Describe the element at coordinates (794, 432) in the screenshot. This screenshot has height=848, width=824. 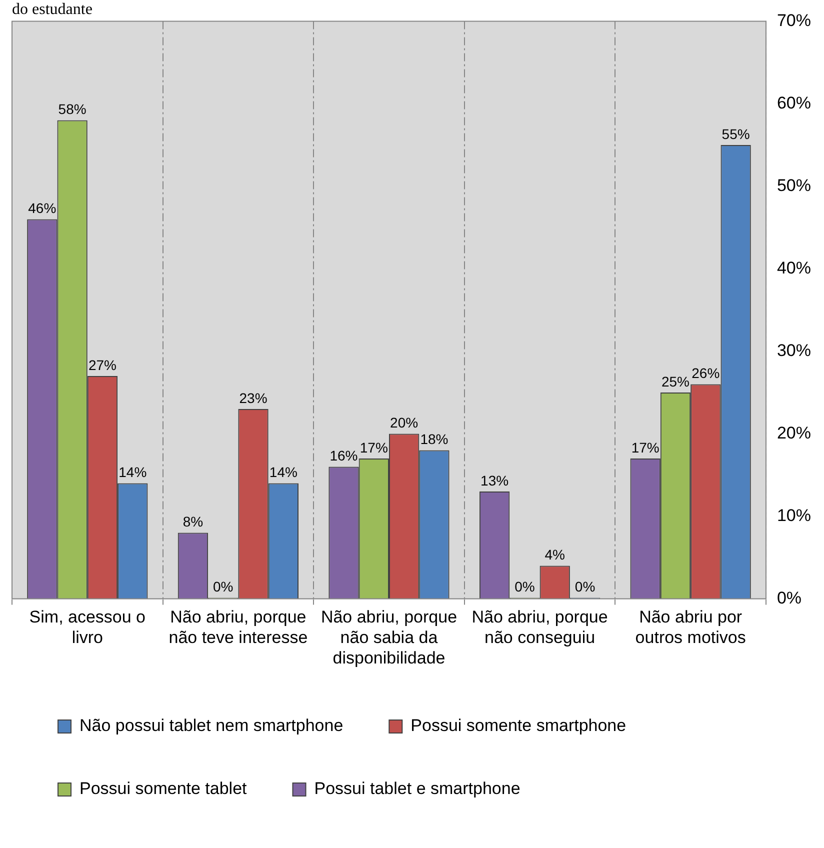
I see `y-tick-label: 20%` at that location.